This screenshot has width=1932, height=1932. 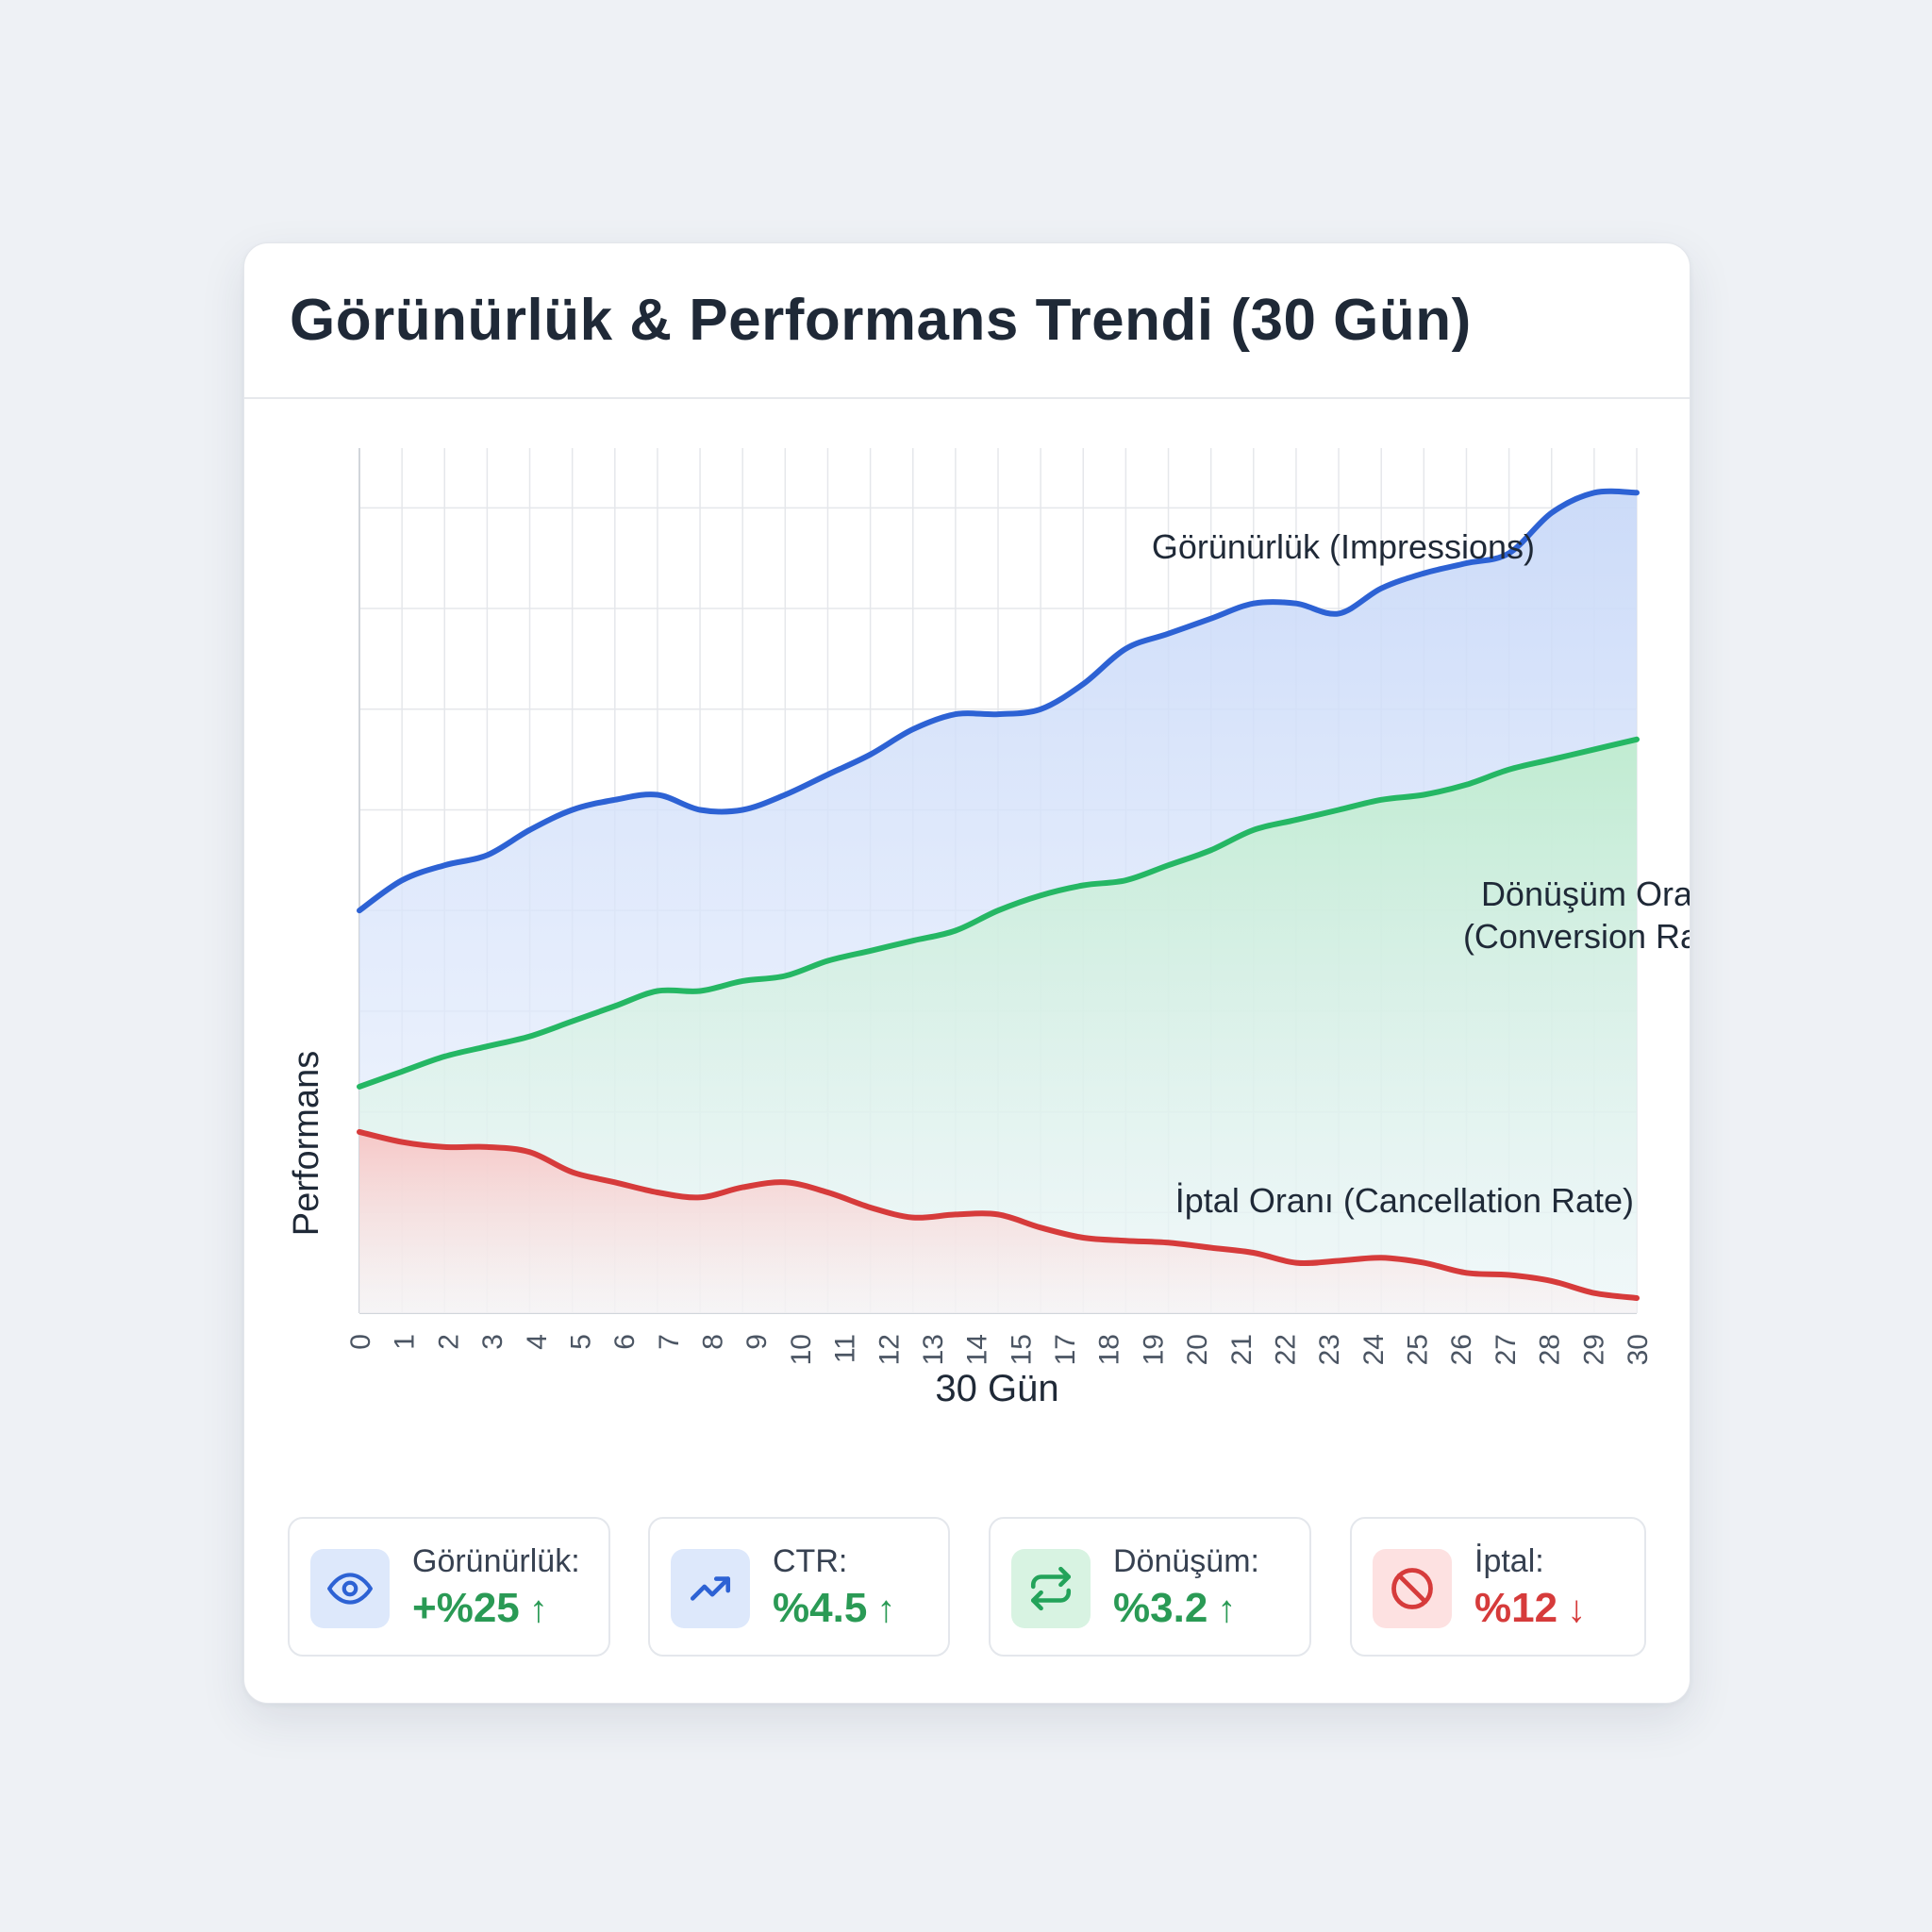 What do you see at coordinates (1576, 937) in the screenshot?
I see `series-label-conversion-rate-line-2: (Conversion Rate)` at bounding box center [1576, 937].